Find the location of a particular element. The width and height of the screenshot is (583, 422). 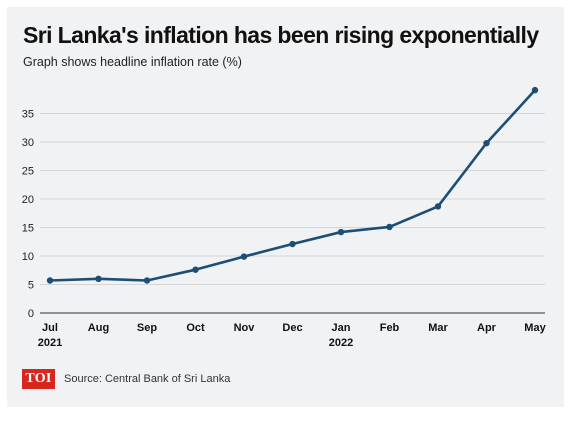

x-tick-label: Aug is located at coordinates (98, 328).